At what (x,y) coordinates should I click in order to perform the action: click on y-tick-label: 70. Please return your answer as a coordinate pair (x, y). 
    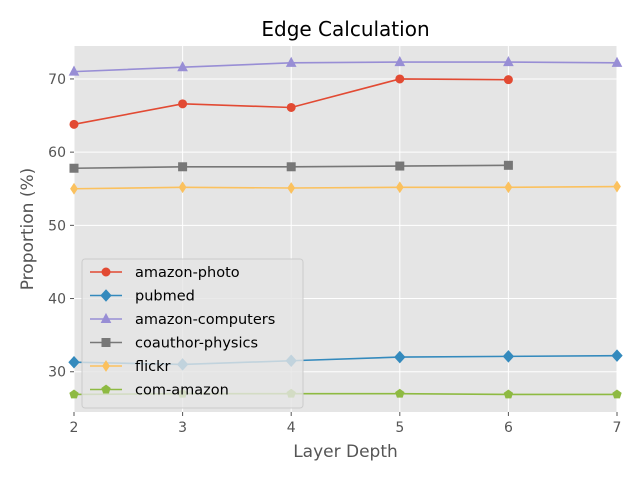
    Looking at the image, I should click on (57, 80).